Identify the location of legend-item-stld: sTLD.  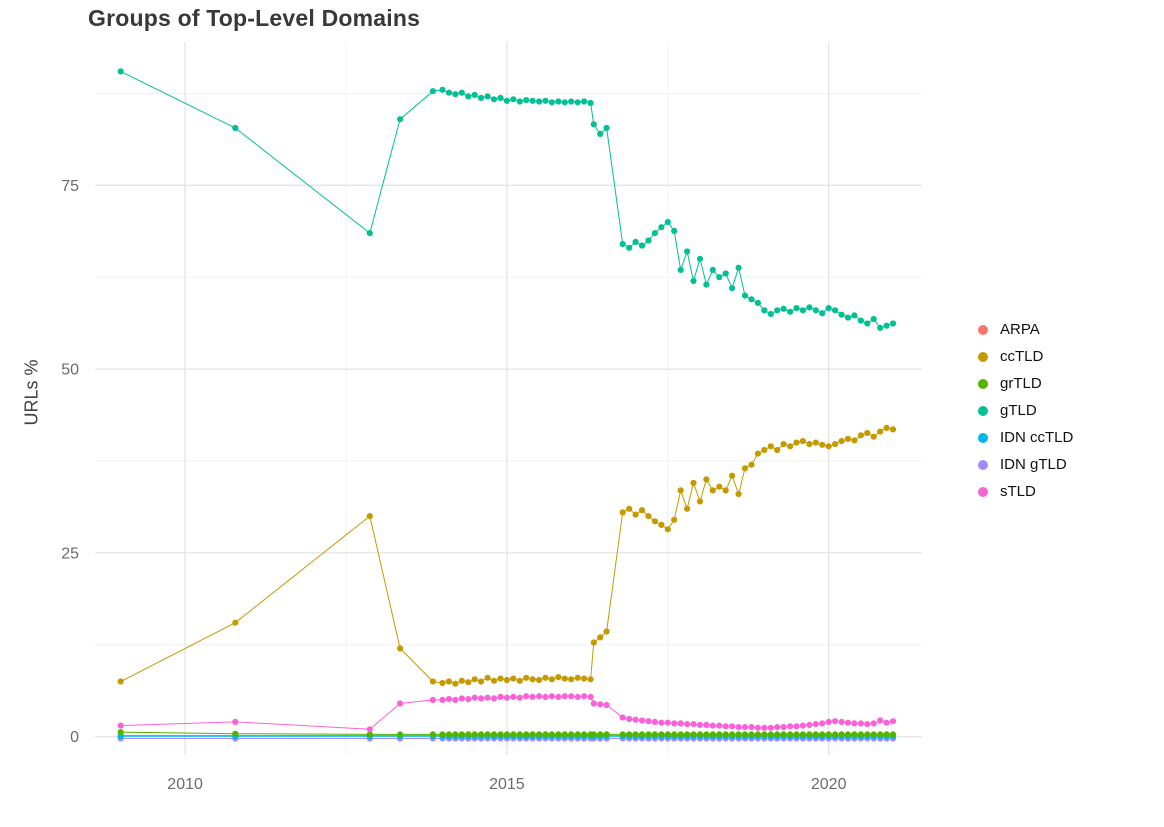
(1025, 491).